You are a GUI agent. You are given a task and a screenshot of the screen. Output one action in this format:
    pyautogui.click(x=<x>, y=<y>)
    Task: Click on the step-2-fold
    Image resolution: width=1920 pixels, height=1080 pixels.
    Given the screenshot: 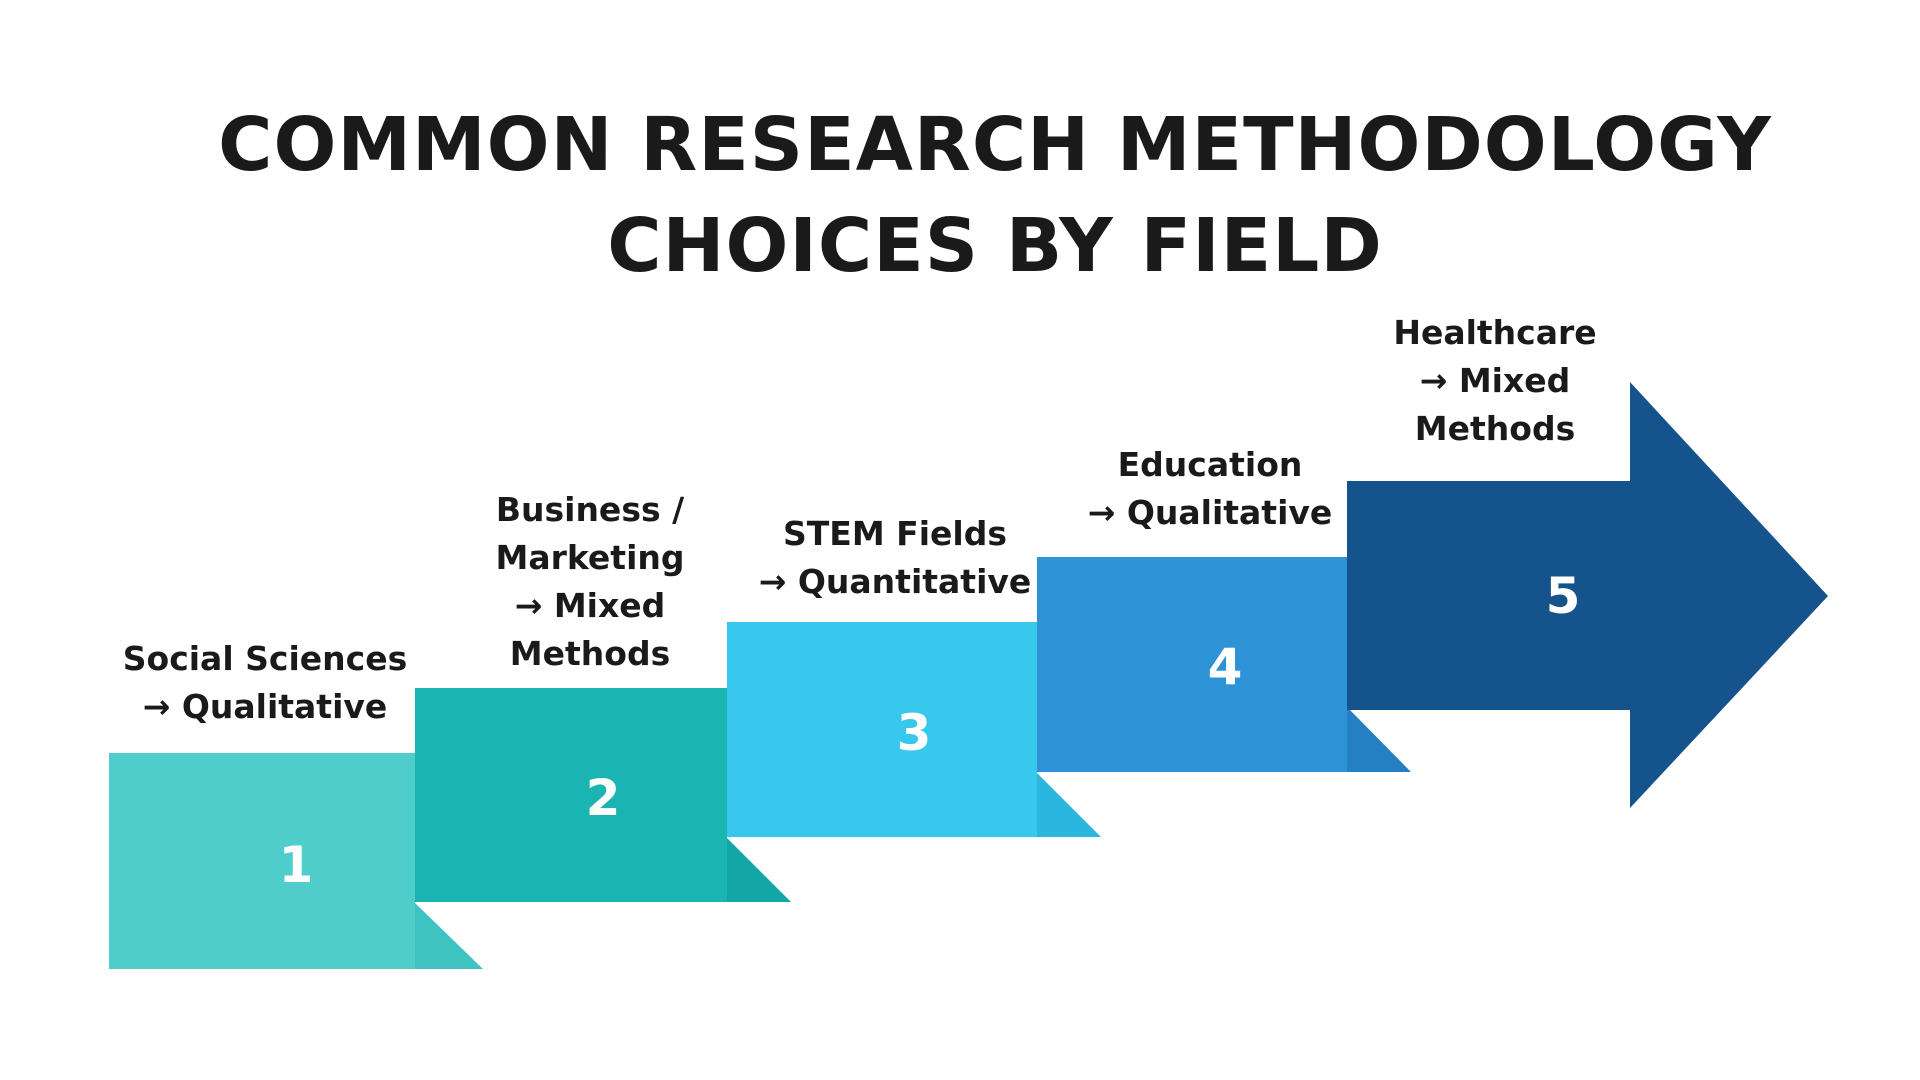 What is the action you would take?
    pyautogui.click(x=759, y=870)
    